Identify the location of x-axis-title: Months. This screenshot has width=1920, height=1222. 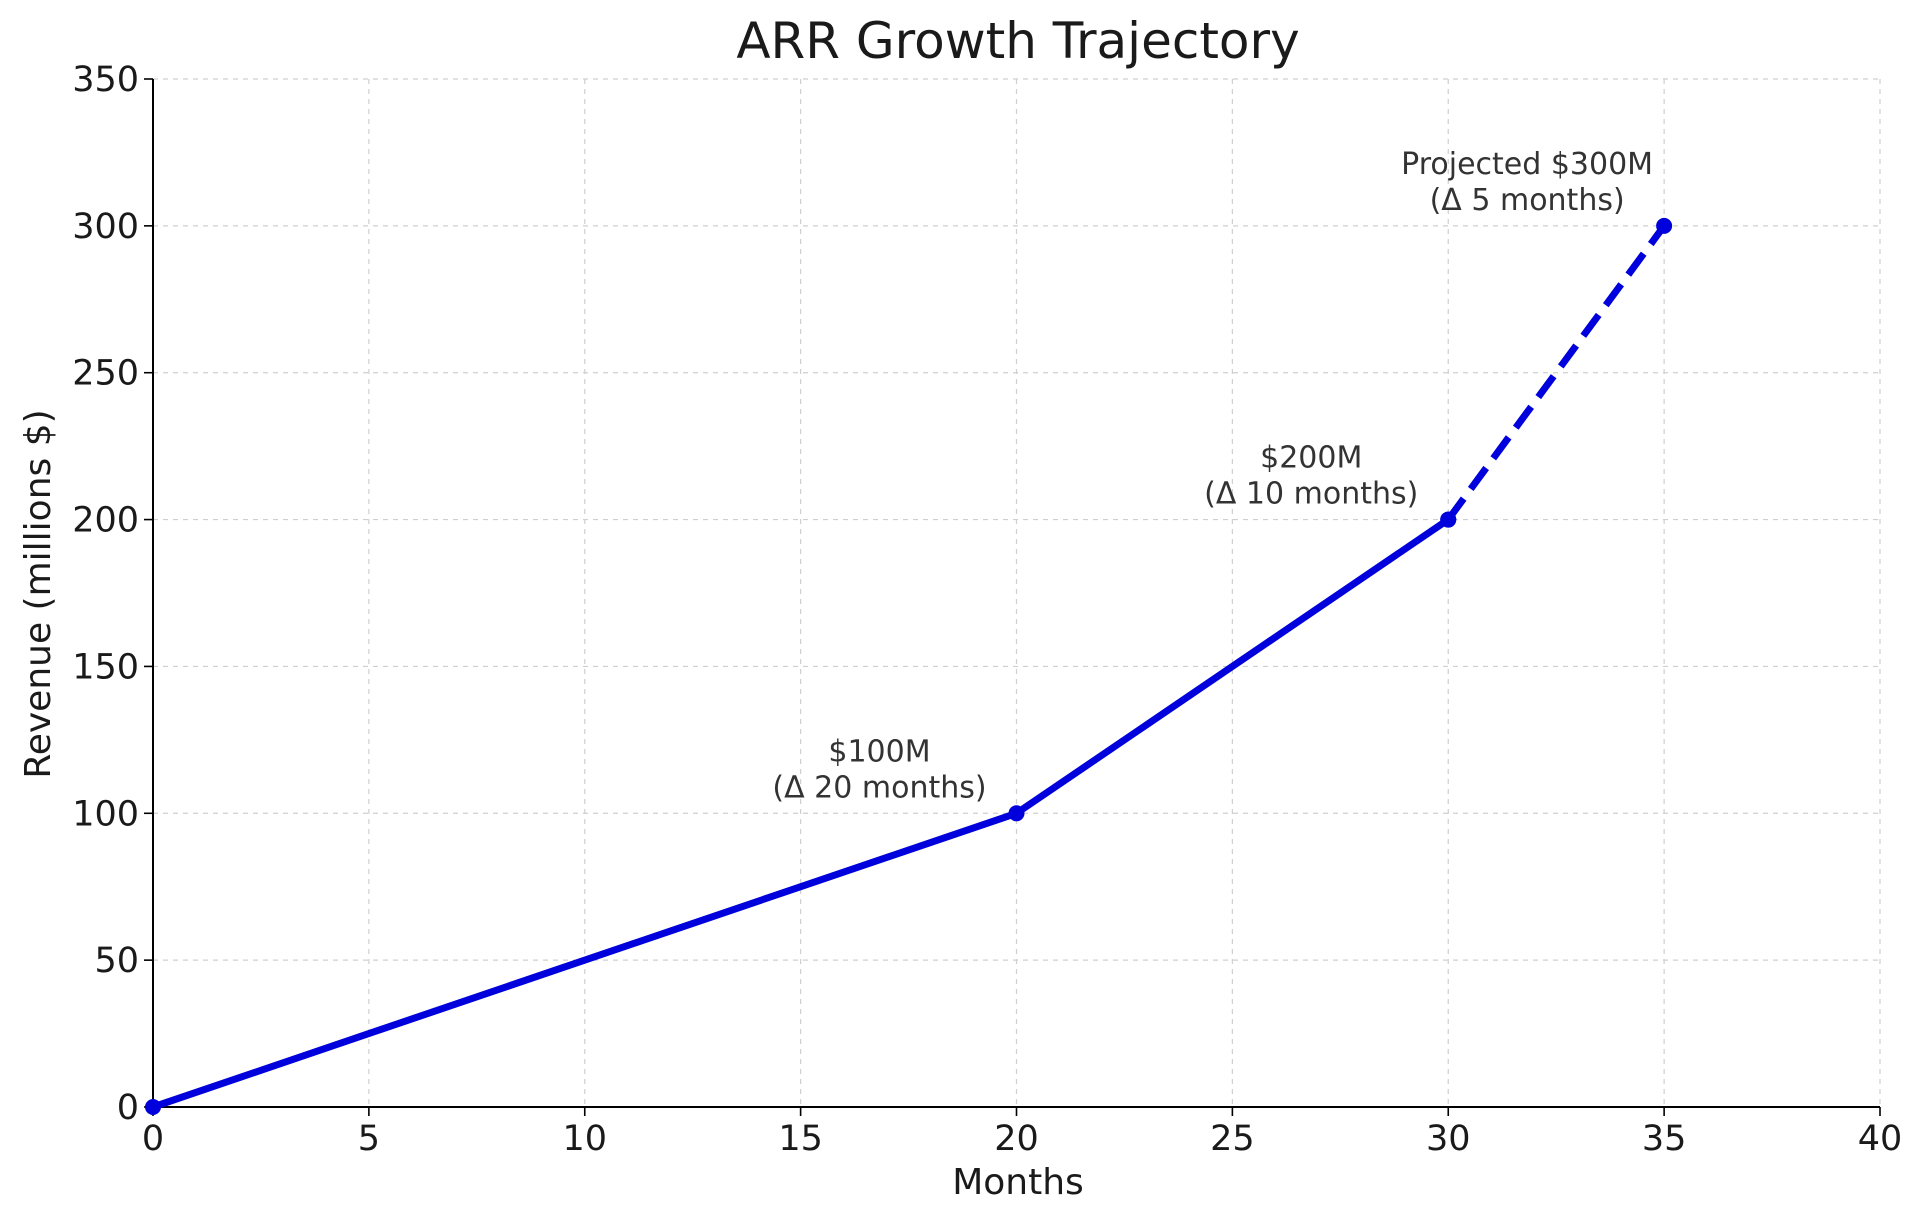
(1018, 1182).